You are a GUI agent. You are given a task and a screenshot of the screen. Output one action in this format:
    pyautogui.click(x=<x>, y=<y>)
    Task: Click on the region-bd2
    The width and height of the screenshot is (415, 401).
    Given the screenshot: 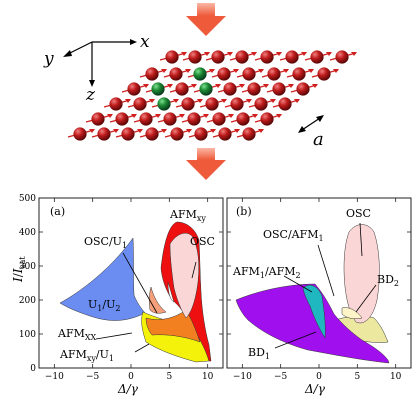 What is the action you would take?
    pyautogui.click(x=352, y=313)
    